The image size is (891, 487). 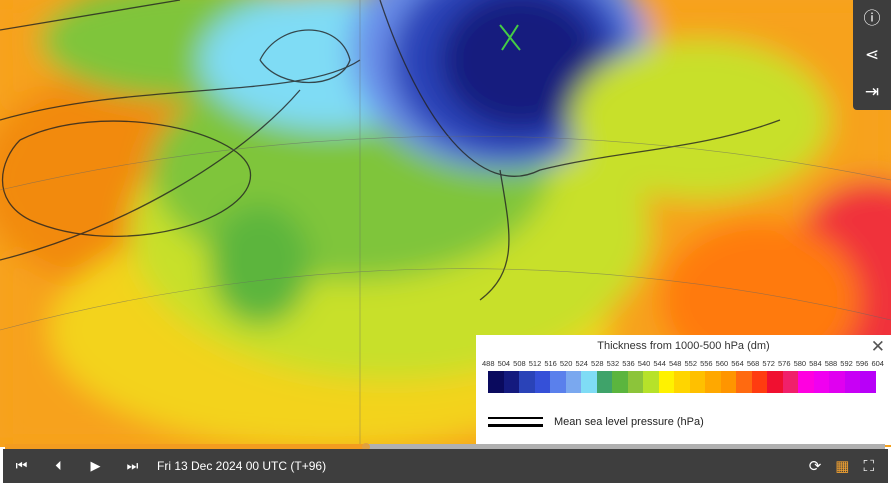 I want to click on legend-tick: 576, so click(x=784, y=363).